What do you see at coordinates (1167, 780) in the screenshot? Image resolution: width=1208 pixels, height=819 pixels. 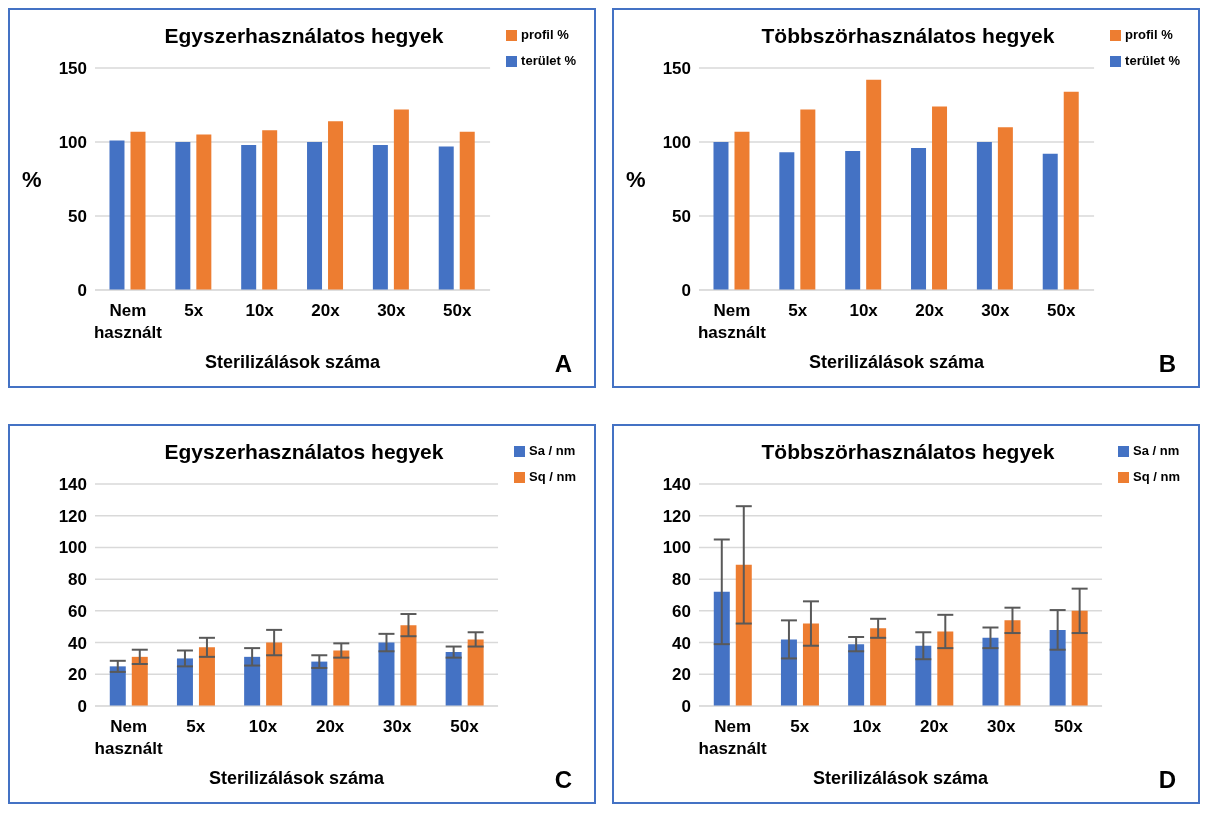 I see `text: D` at bounding box center [1167, 780].